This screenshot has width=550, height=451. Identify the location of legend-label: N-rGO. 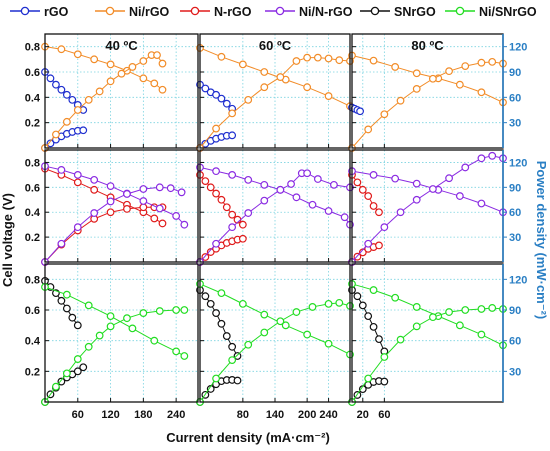
(233, 12).